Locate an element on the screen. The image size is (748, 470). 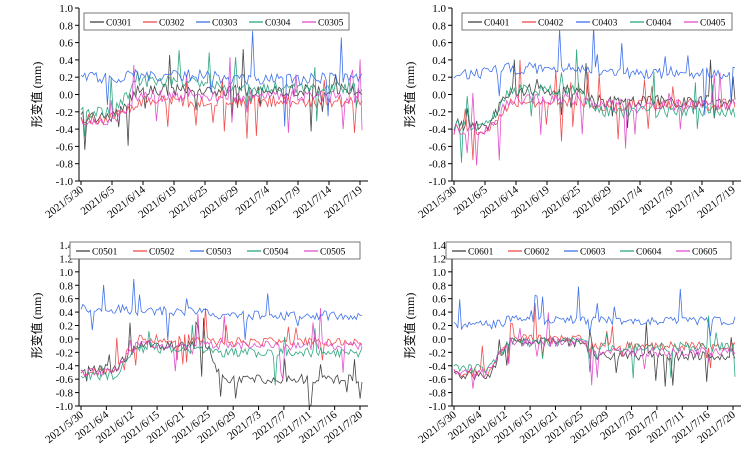
legend-label: C0304 is located at coordinates (278, 24).